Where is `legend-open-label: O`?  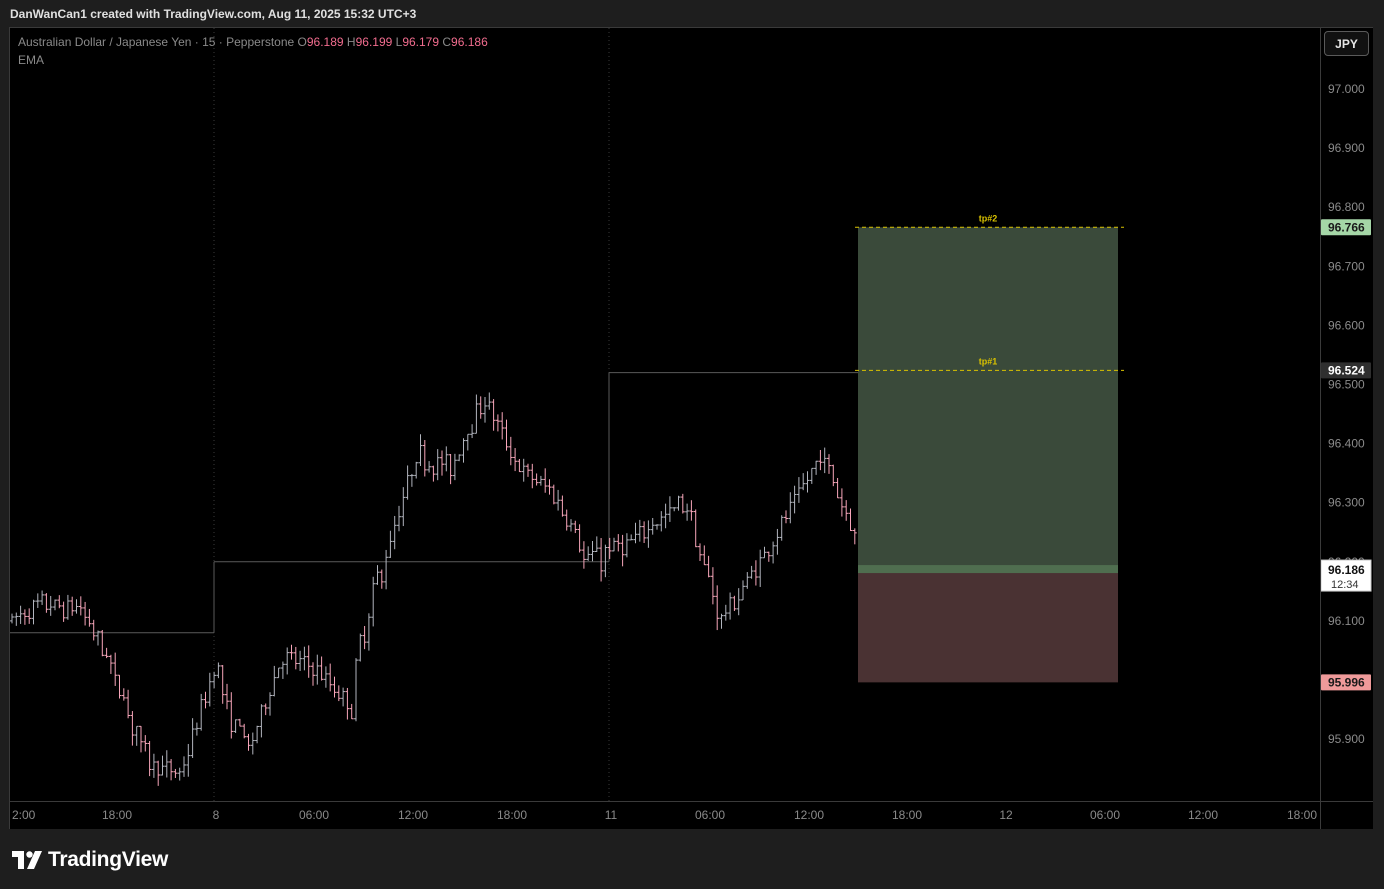 legend-open-label: O is located at coordinates (302, 42).